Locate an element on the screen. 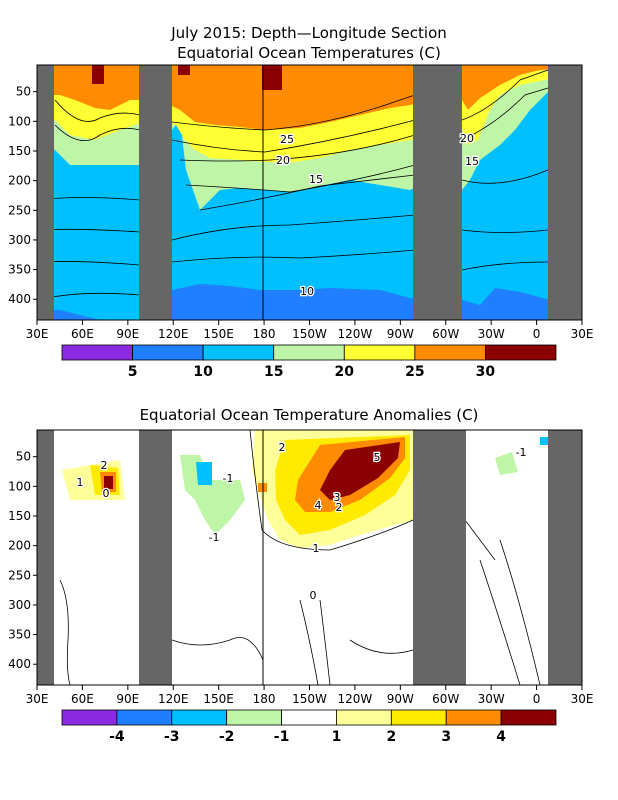  contour-label: 10 is located at coordinates (307, 291).